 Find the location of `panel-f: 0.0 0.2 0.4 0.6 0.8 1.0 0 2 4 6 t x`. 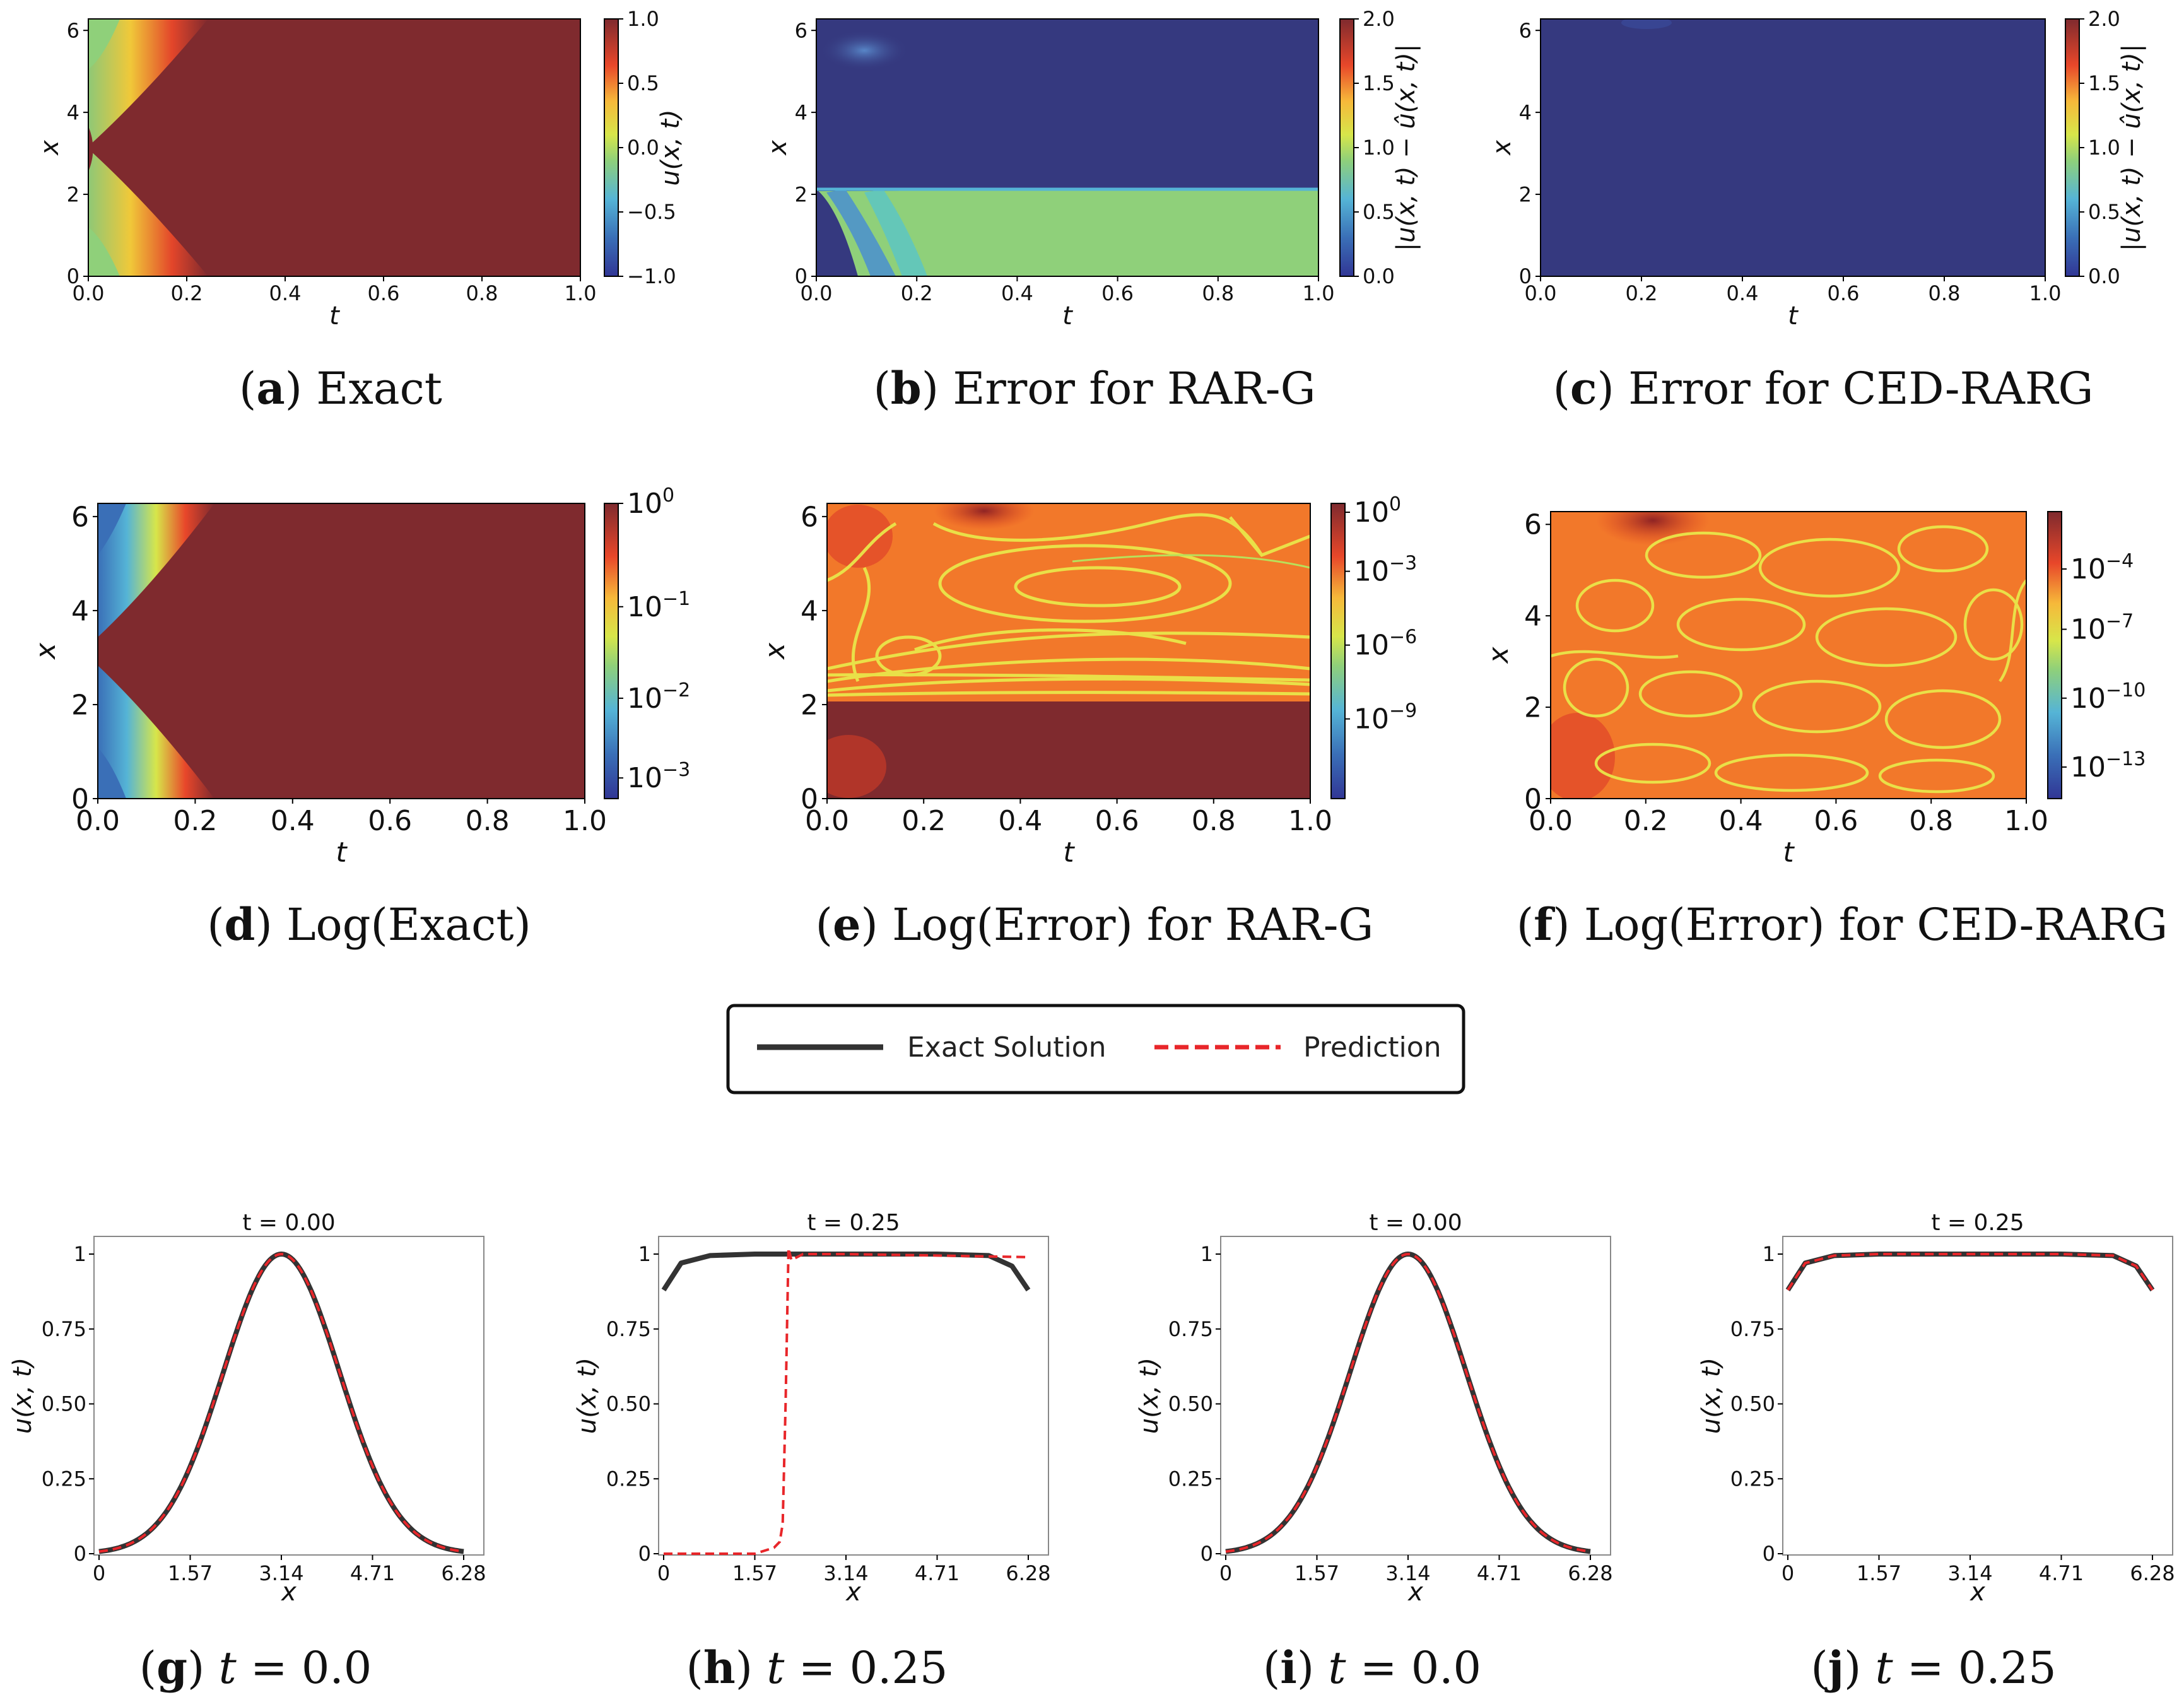

panel-f: 0.0 0.2 0.4 0.6 0.8 1.0 0 2 4 6 t x is located at coordinates (1765, 689).